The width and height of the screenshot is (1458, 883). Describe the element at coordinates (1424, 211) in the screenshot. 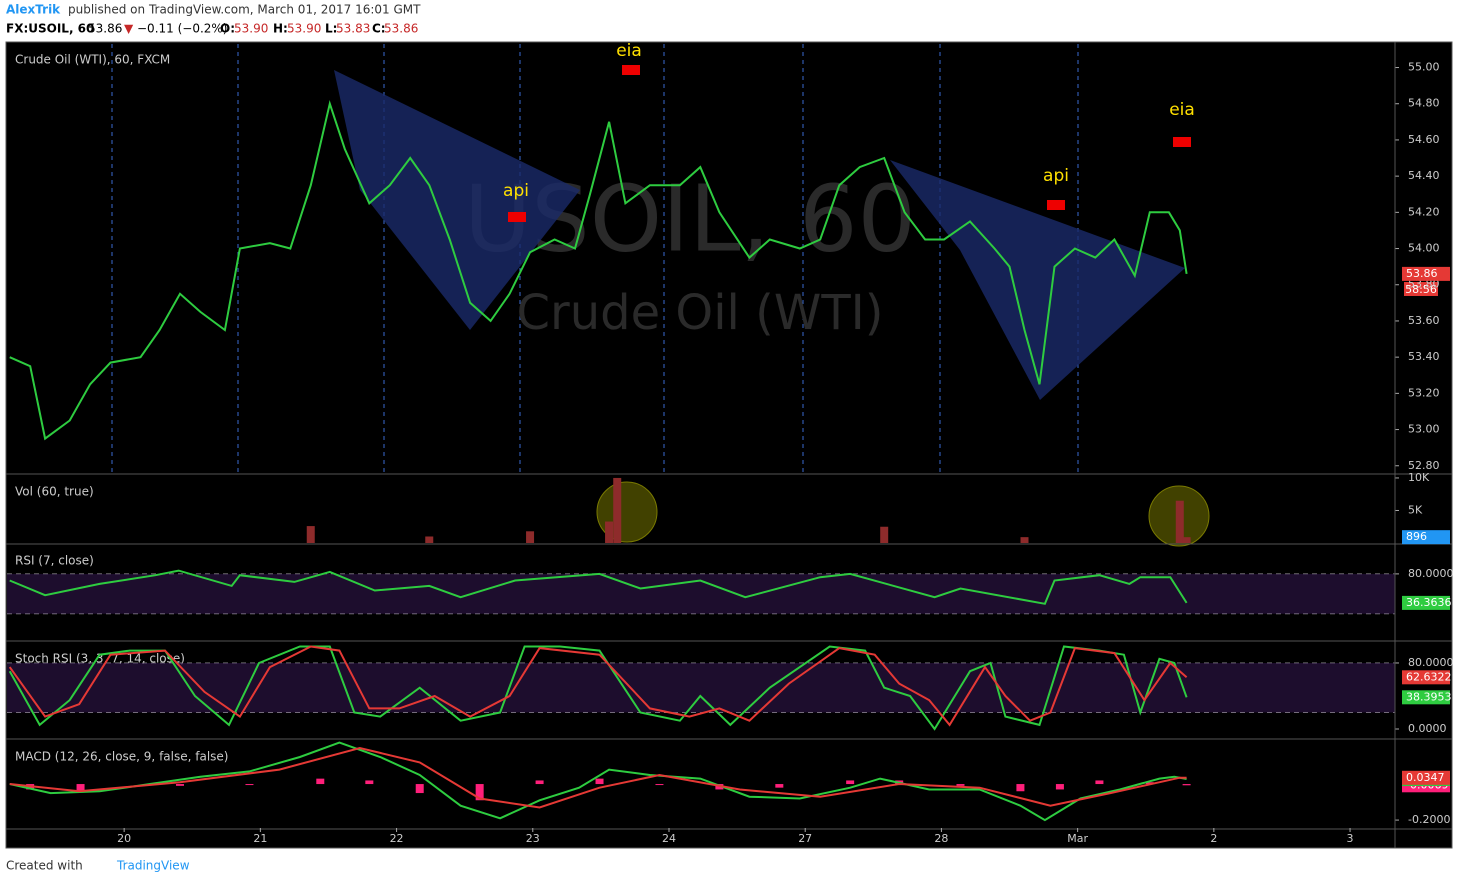

I see `y-tick-label: 54.20` at that location.